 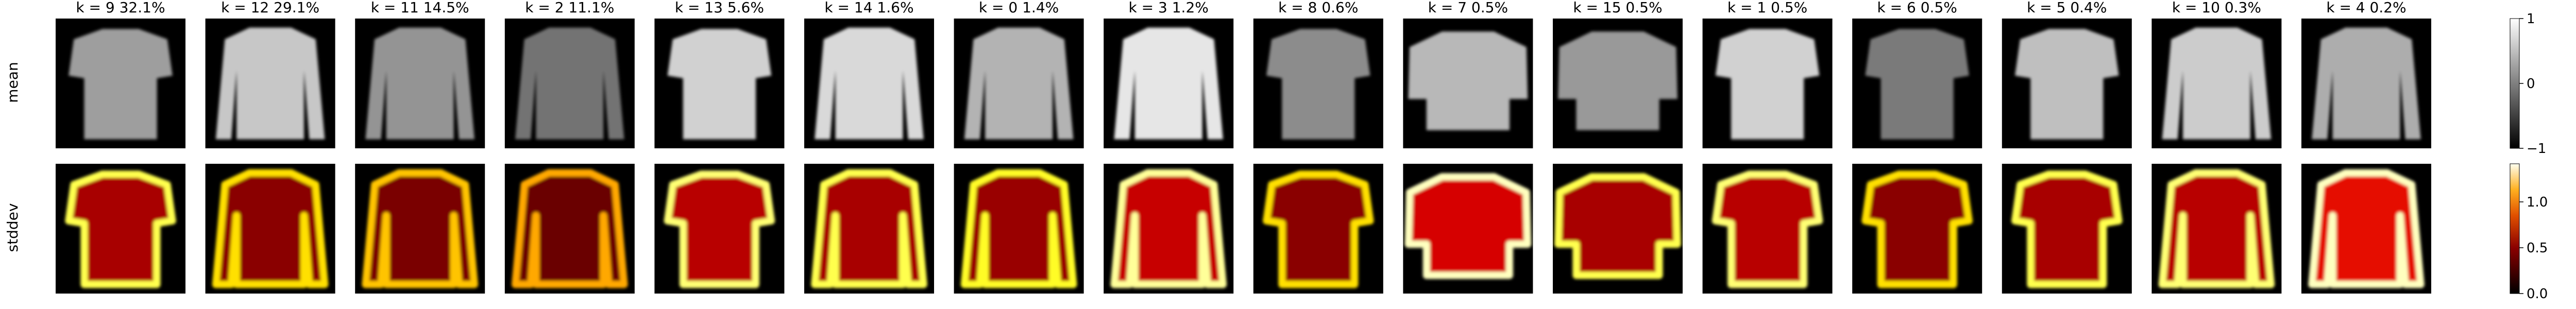 I want to click on panel-column: k = 10 0.3%, so click(x=2216, y=147).